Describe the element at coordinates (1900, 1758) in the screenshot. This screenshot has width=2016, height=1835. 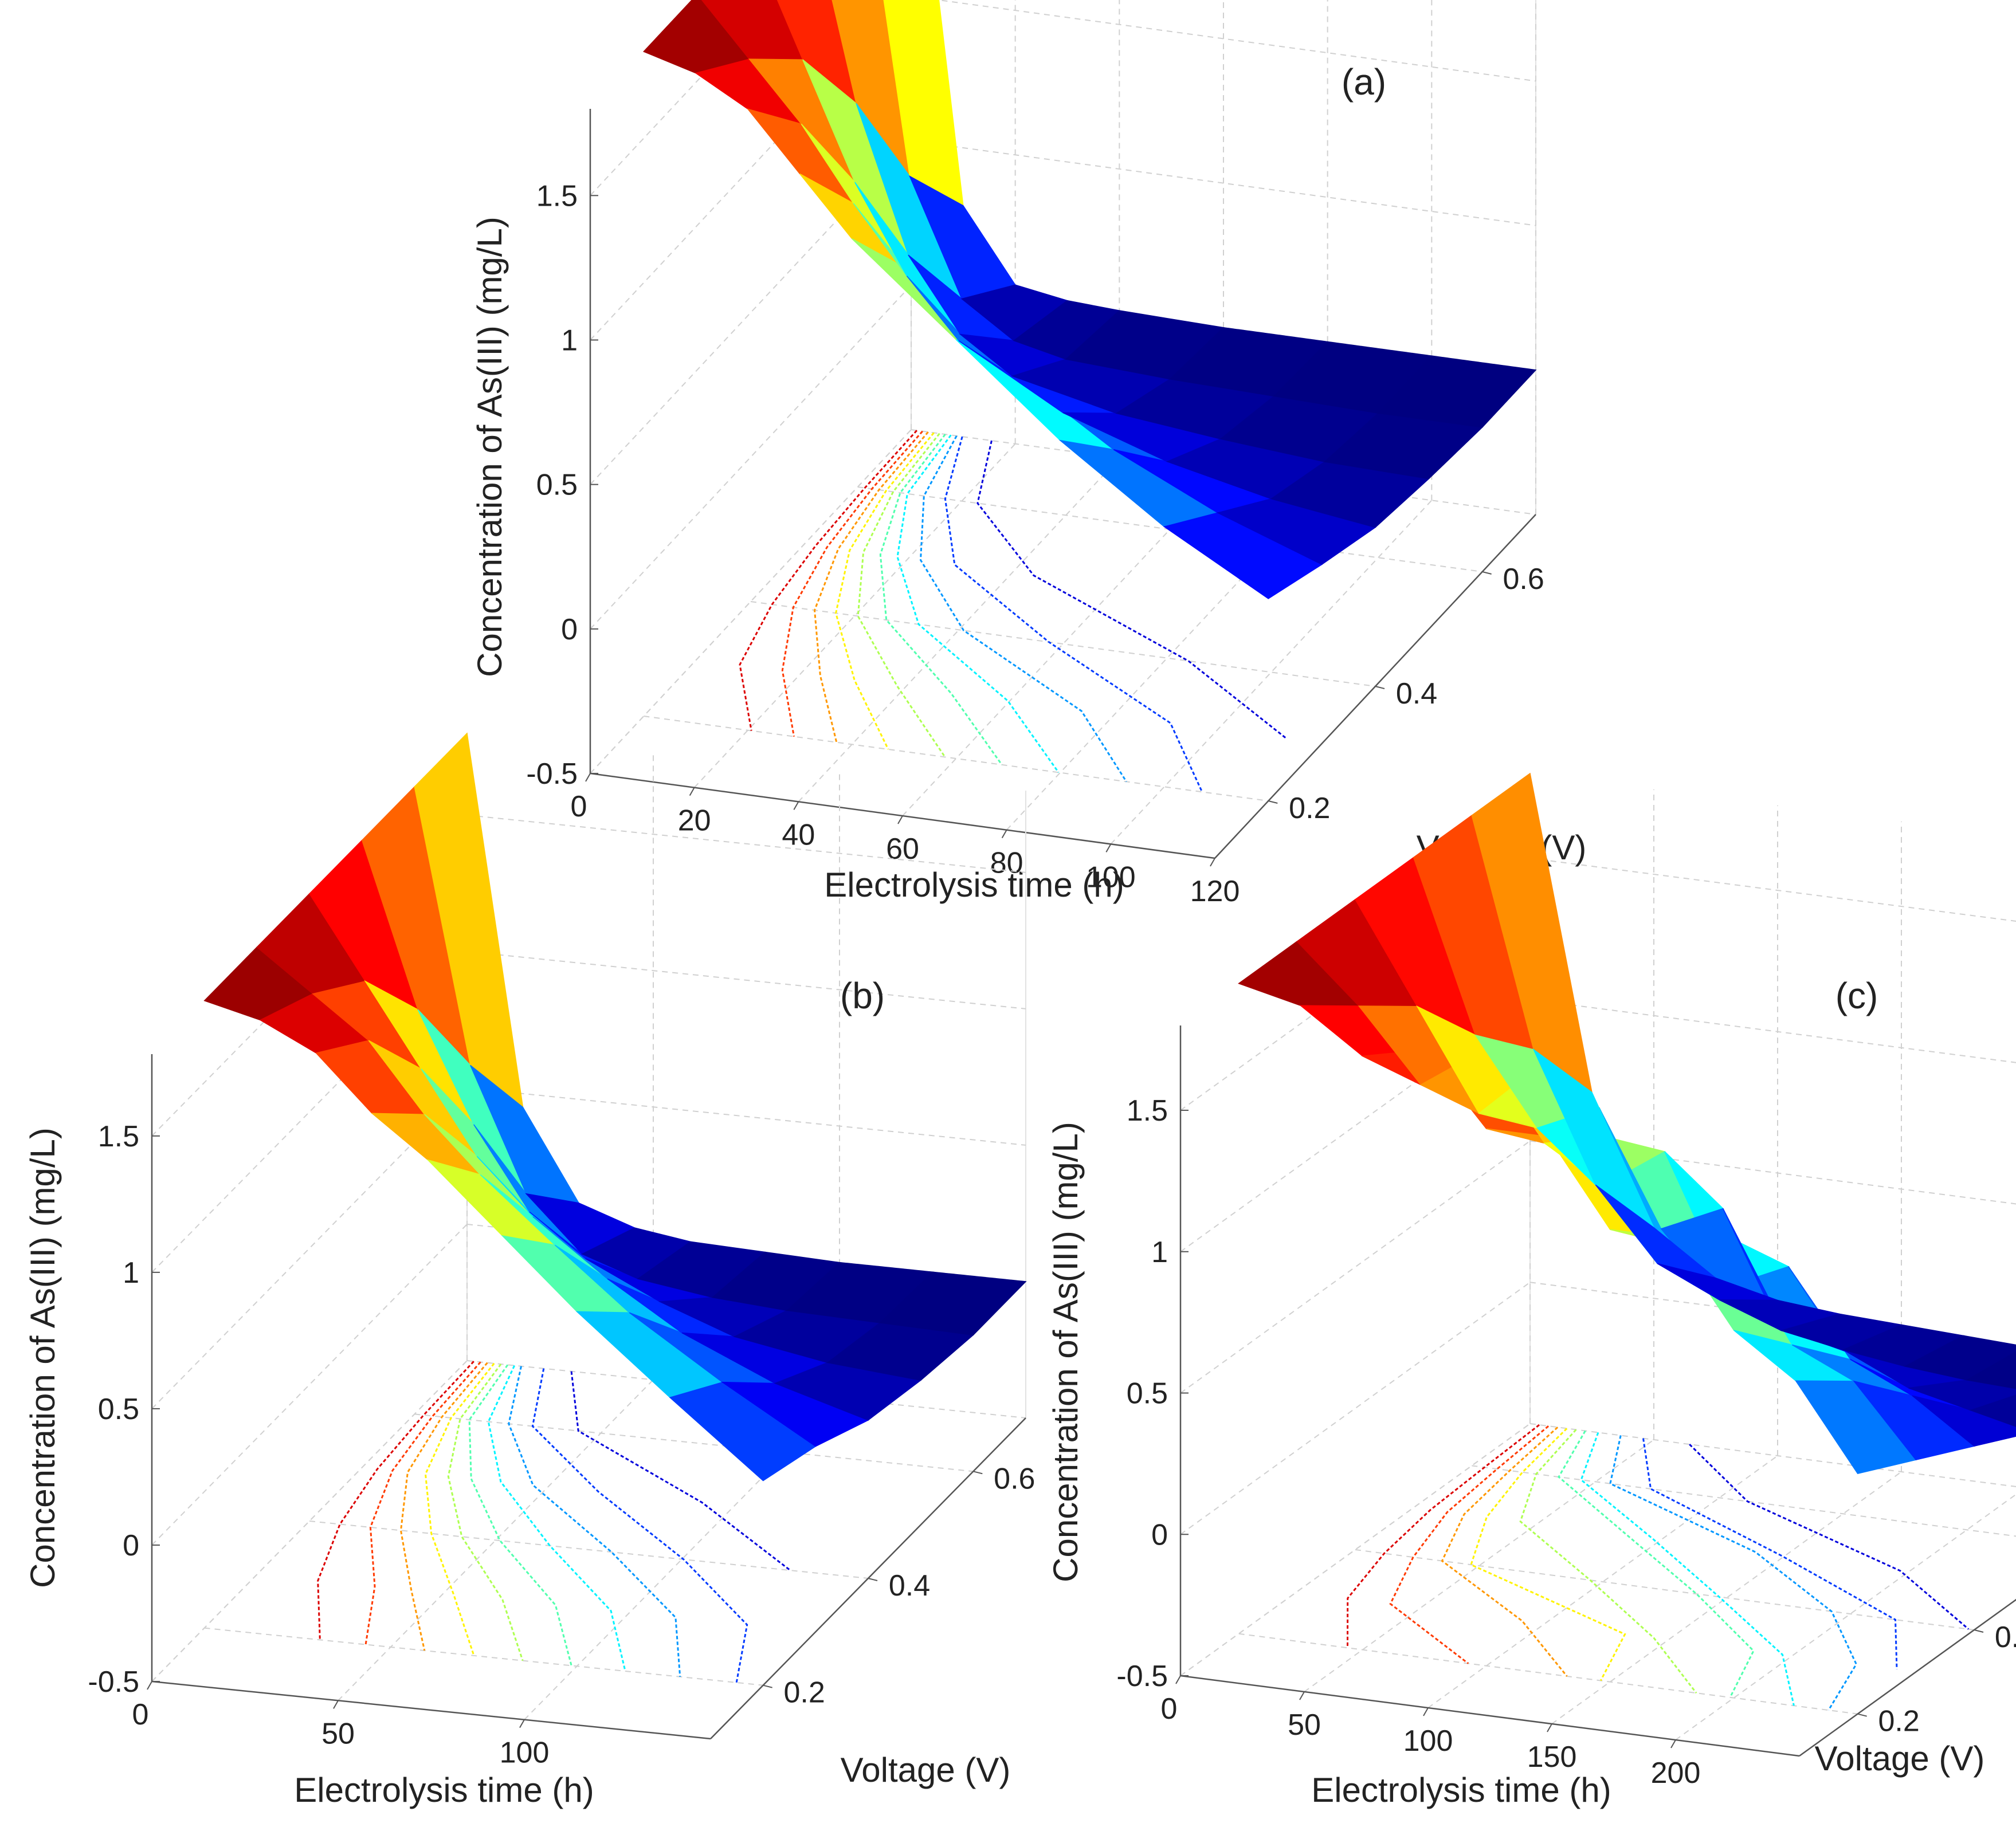
I see `y-axis-label: Voltage (V)` at that location.